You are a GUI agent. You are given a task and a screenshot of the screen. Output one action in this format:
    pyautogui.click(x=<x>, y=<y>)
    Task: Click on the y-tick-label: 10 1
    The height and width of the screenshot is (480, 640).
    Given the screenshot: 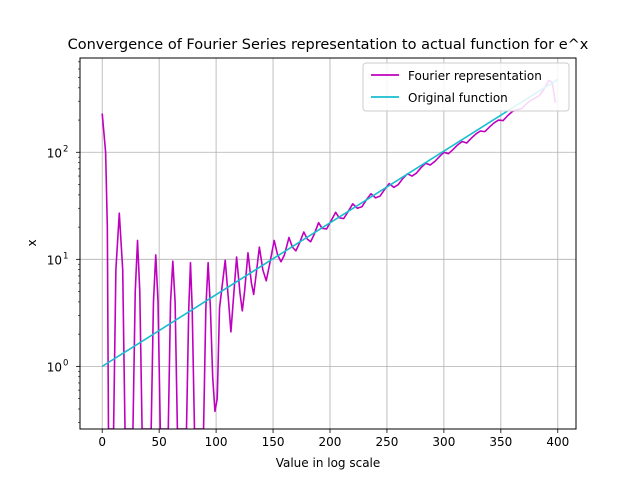 What is the action you would take?
    pyautogui.click(x=58, y=259)
    